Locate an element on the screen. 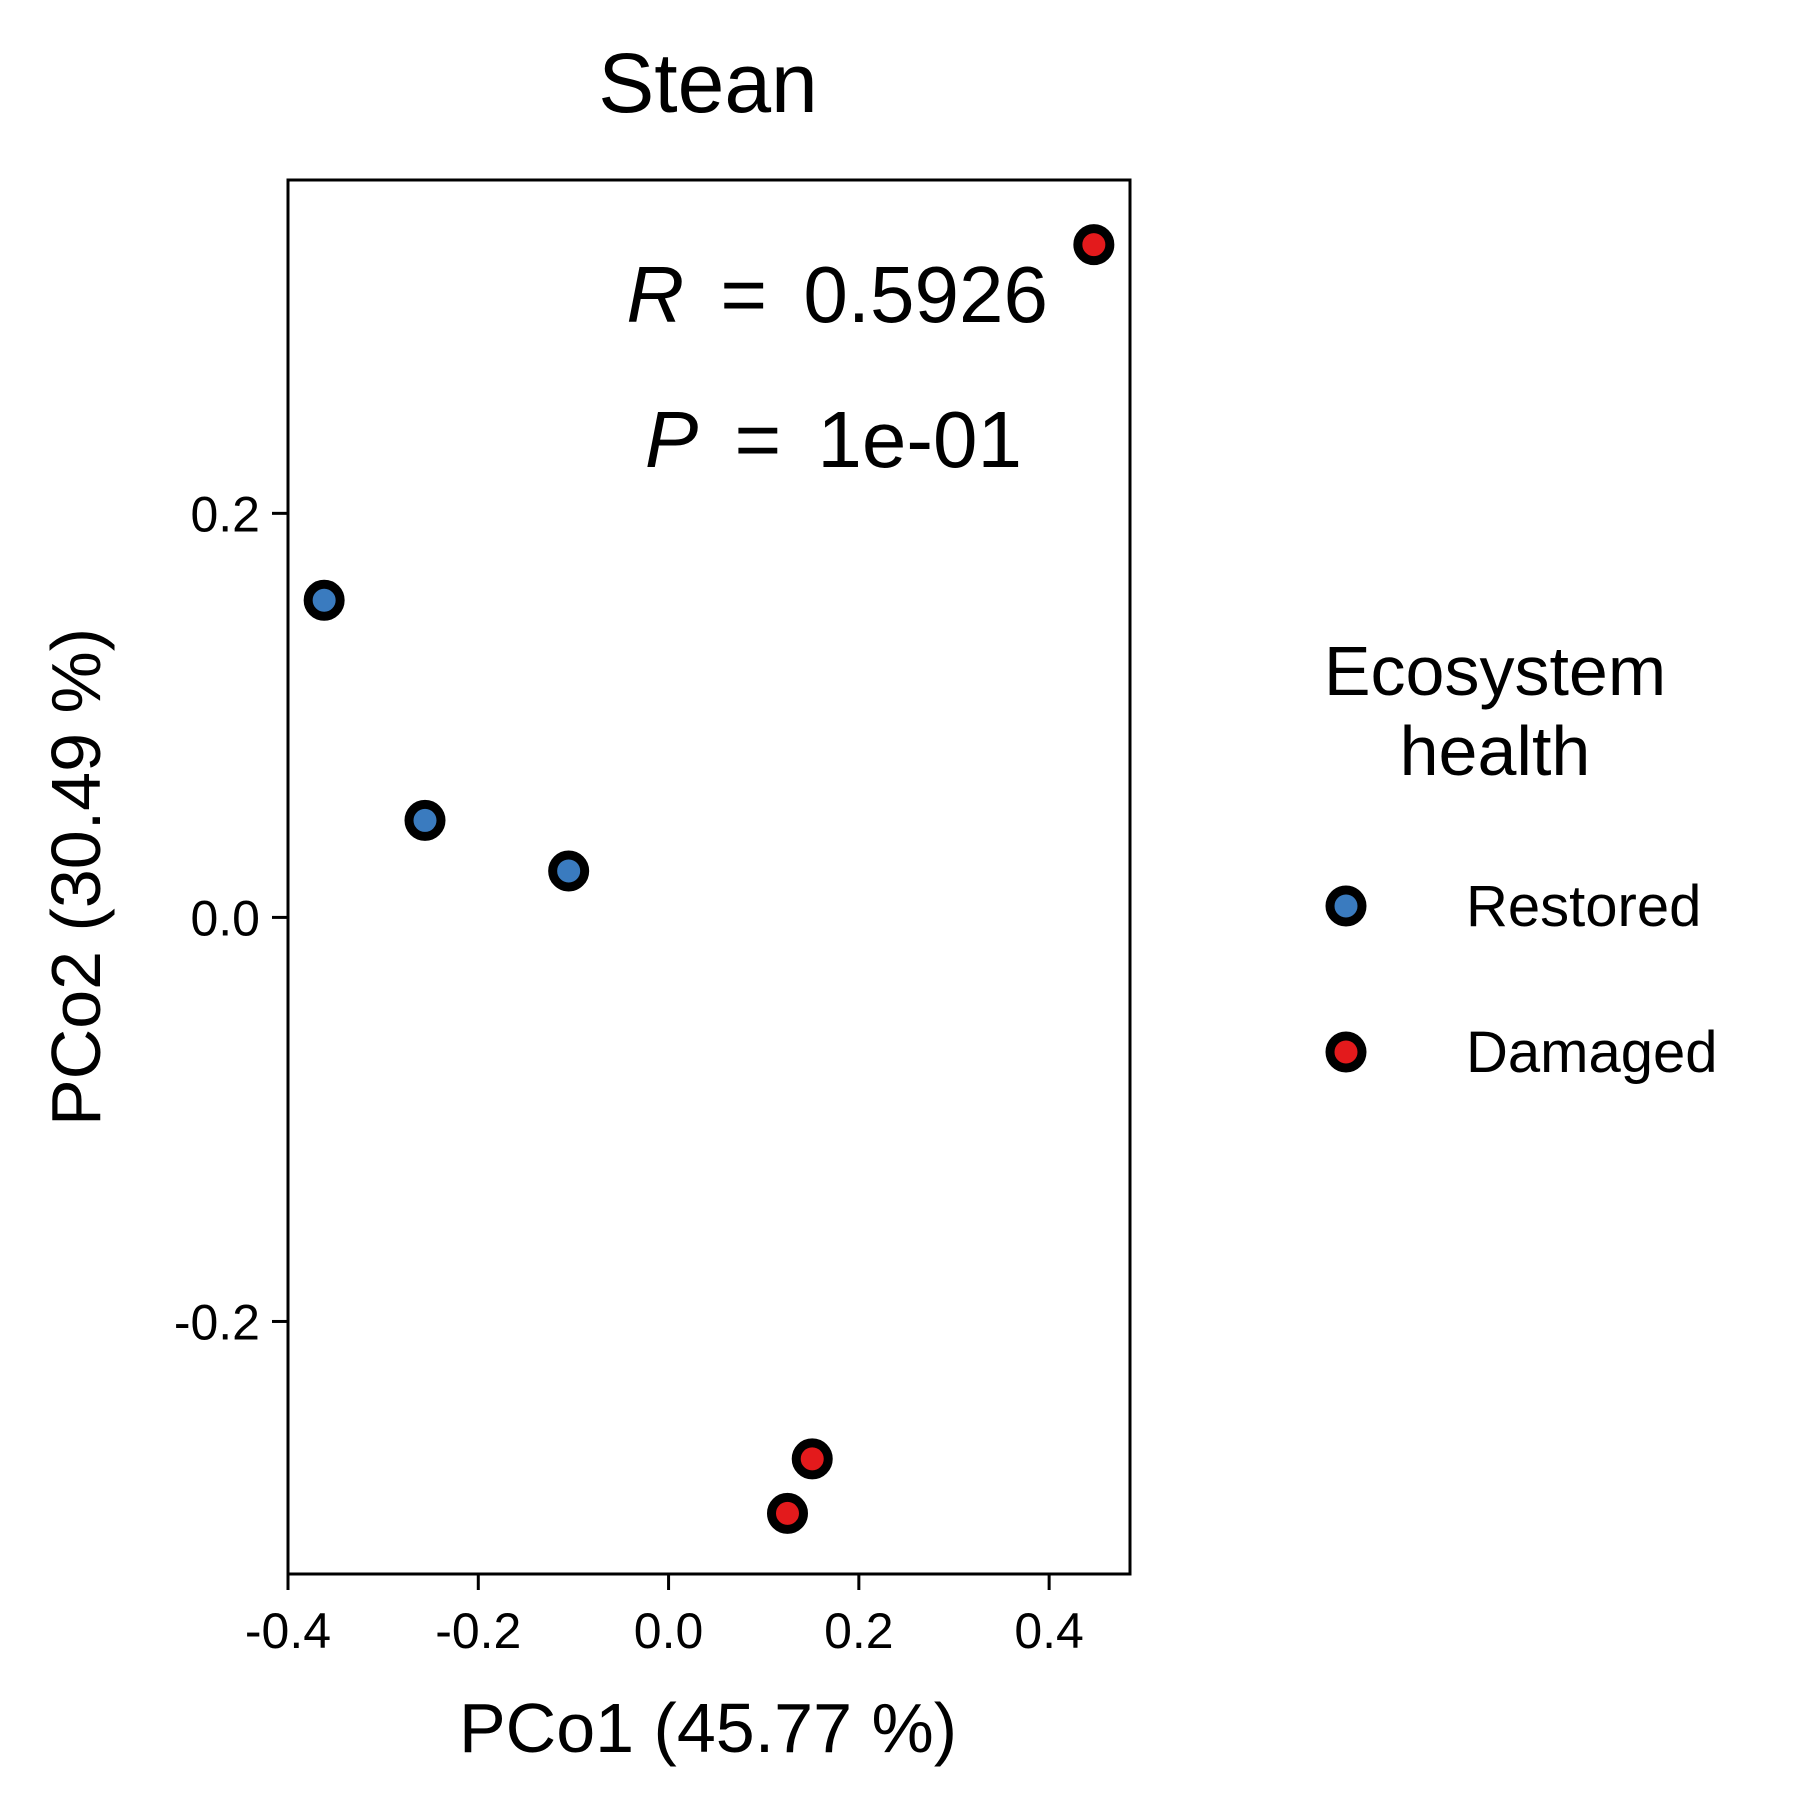 This screenshot has height=1800, width=1800. p-statistic: P = 1e-01 is located at coordinates (833, 439).